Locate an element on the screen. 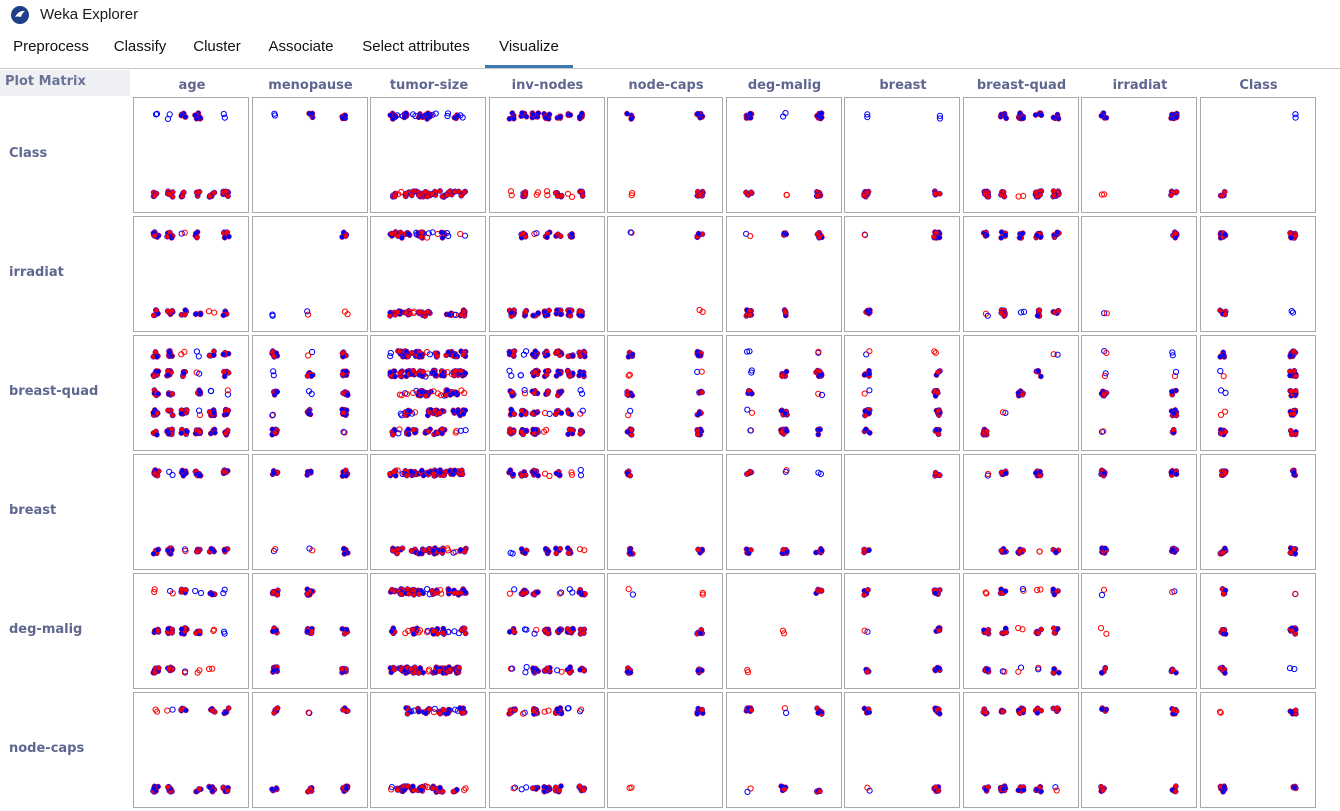  scatter-cell-deg-malig-tumor-size is located at coordinates (428, 631).